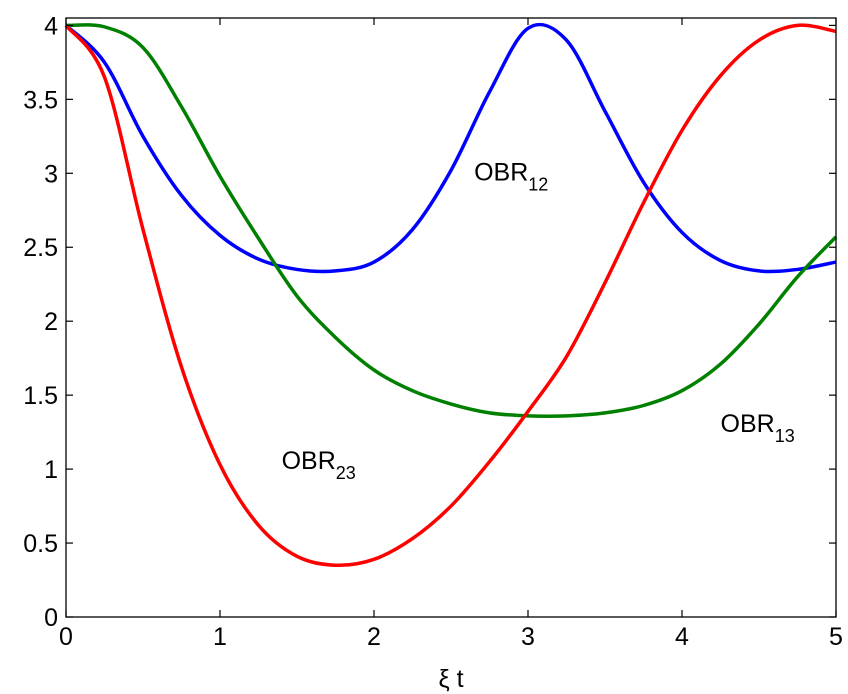 The height and width of the screenshot is (694, 848). I want to click on y-tick-label: 1.5, so click(40, 396).